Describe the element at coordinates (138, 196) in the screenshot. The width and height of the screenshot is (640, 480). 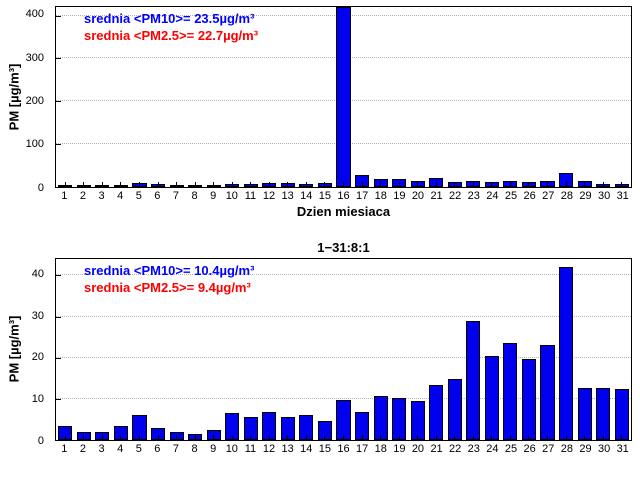
I see `x-tick-label-5: 5` at that location.